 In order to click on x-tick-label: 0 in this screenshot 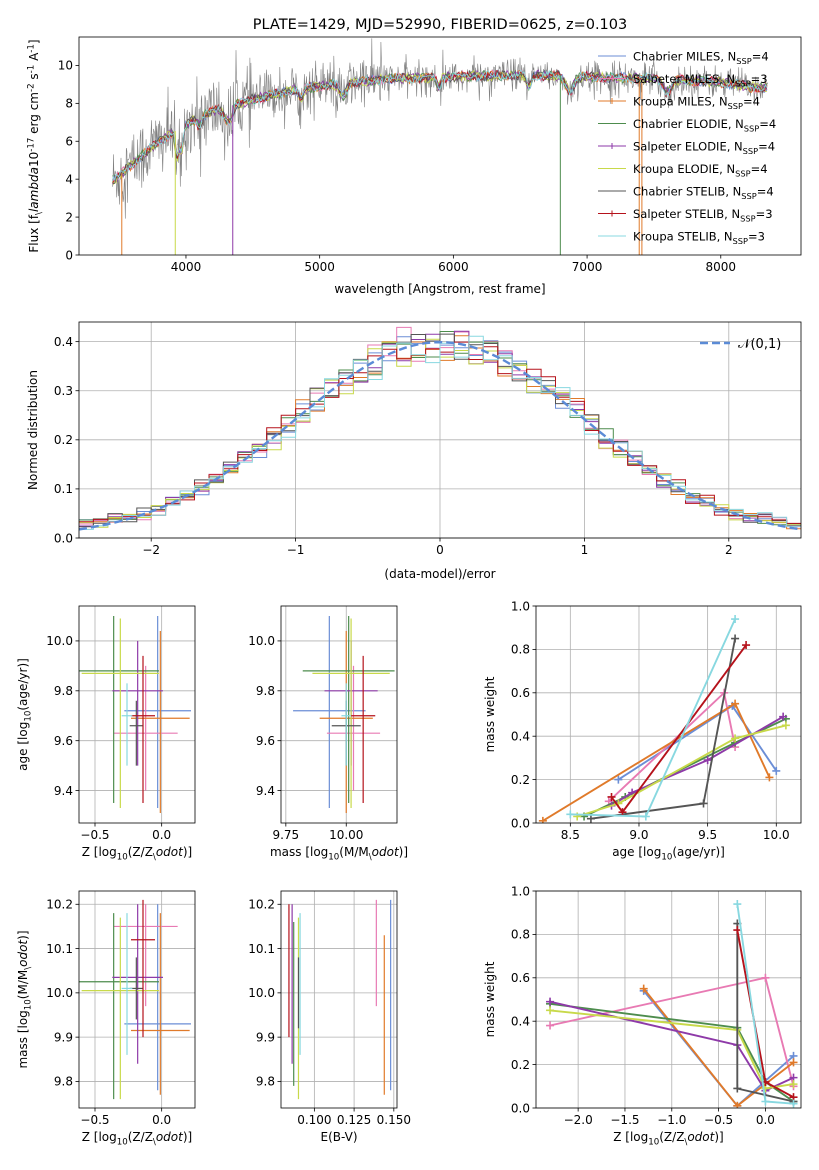, I will do `click(440, 550)`.